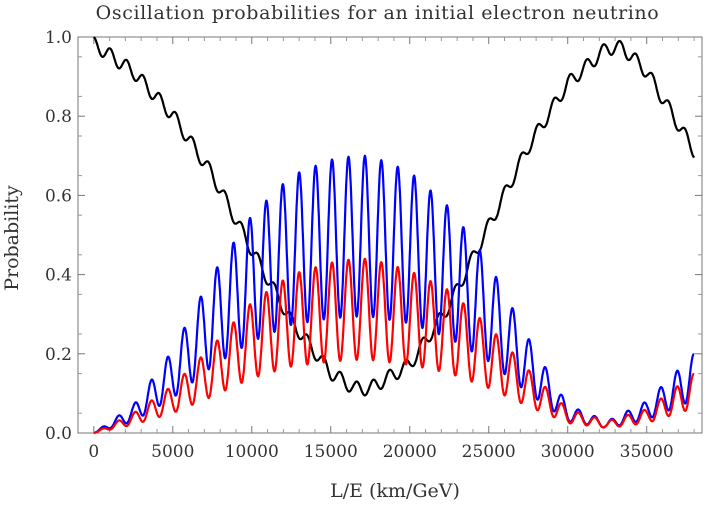 The image size is (719, 505). What do you see at coordinates (331, 452) in the screenshot?
I see `x-tick-label: 15000` at bounding box center [331, 452].